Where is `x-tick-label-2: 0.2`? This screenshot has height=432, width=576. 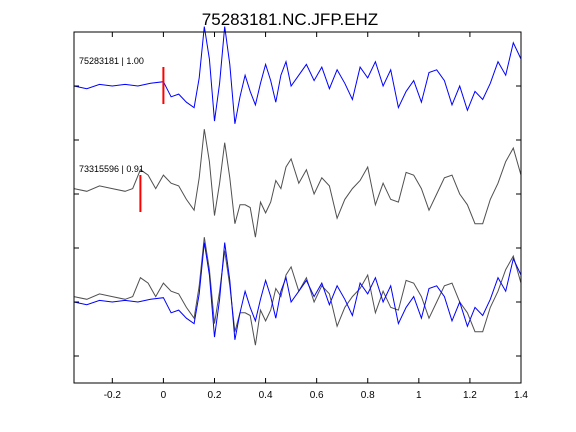 x-tick-label-2: 0.2 is located at coordinates (215, 395).